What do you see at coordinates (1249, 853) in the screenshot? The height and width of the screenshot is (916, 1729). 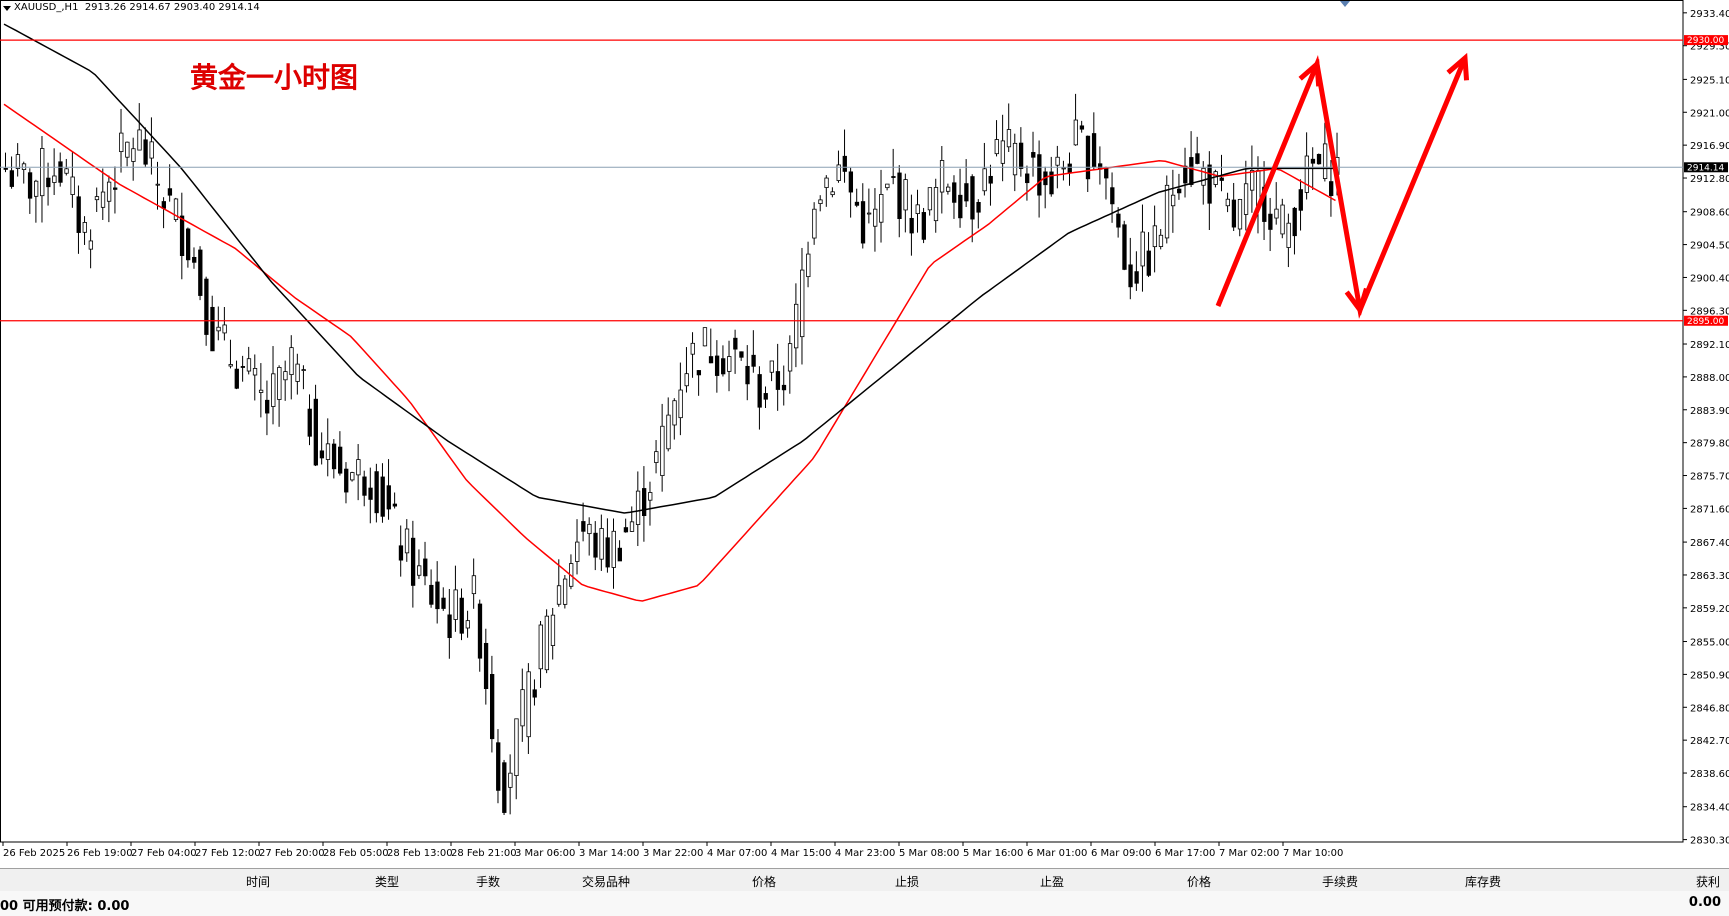 I see `x-tick-label: 7 Mar 02:00` at bounding box center [1249, 853].